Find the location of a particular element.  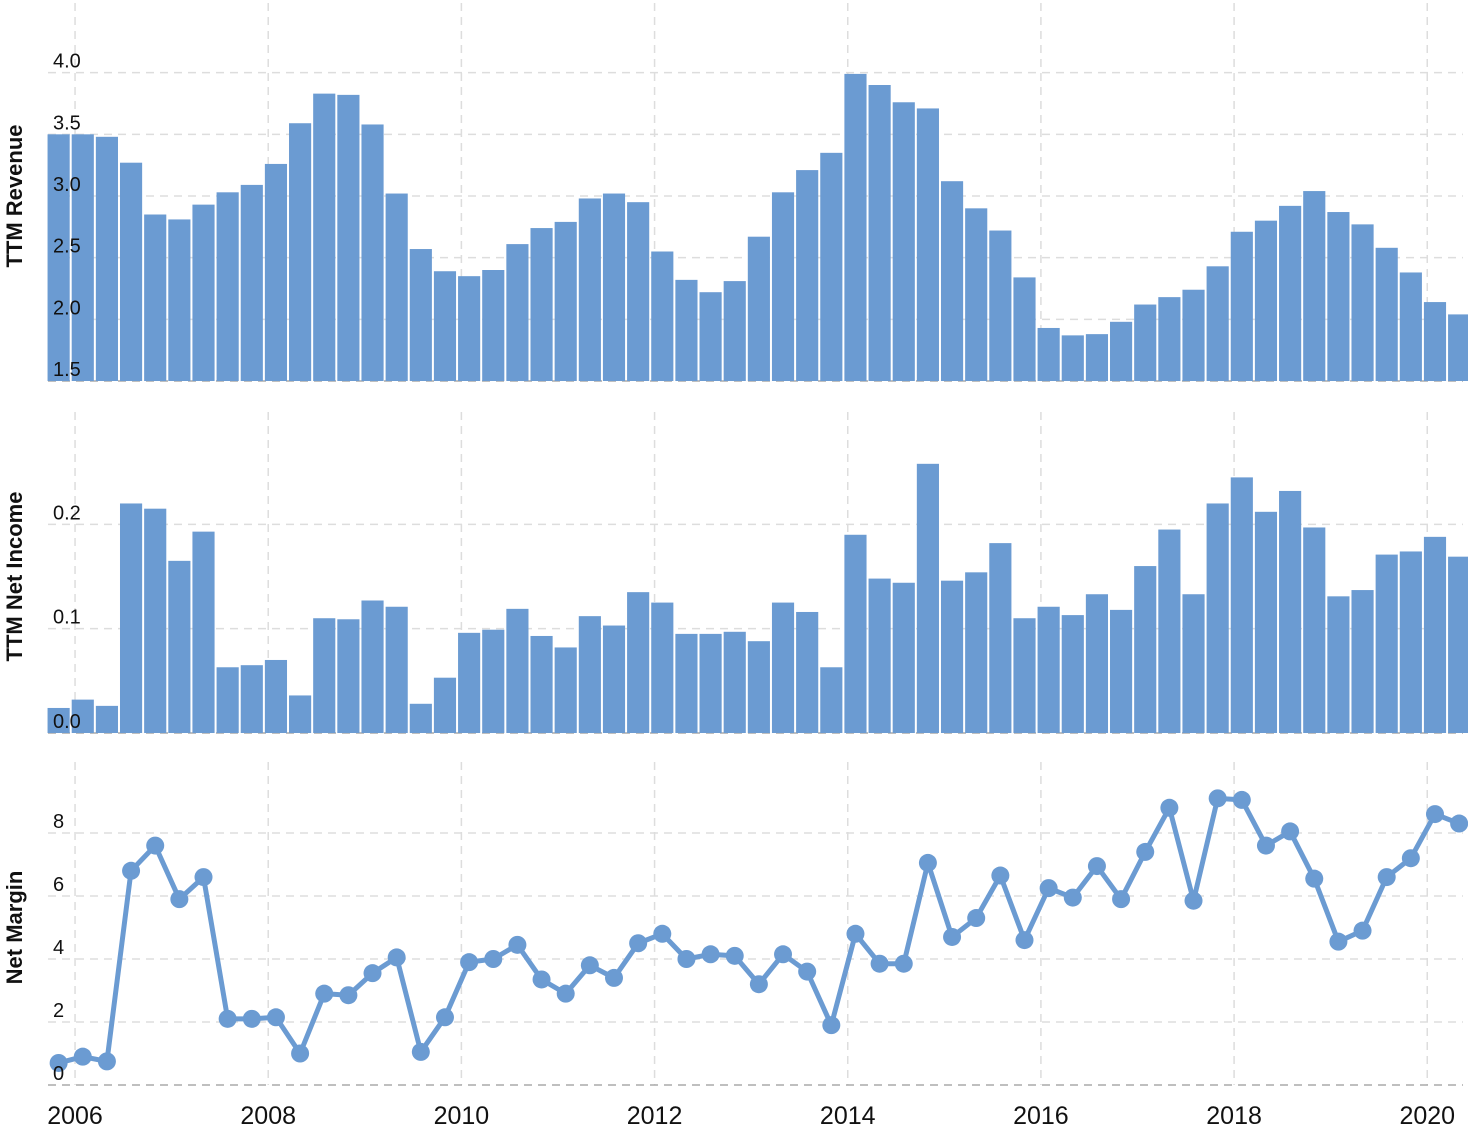

x-tick-label: 2006 is located at coordinates (75, 1116).